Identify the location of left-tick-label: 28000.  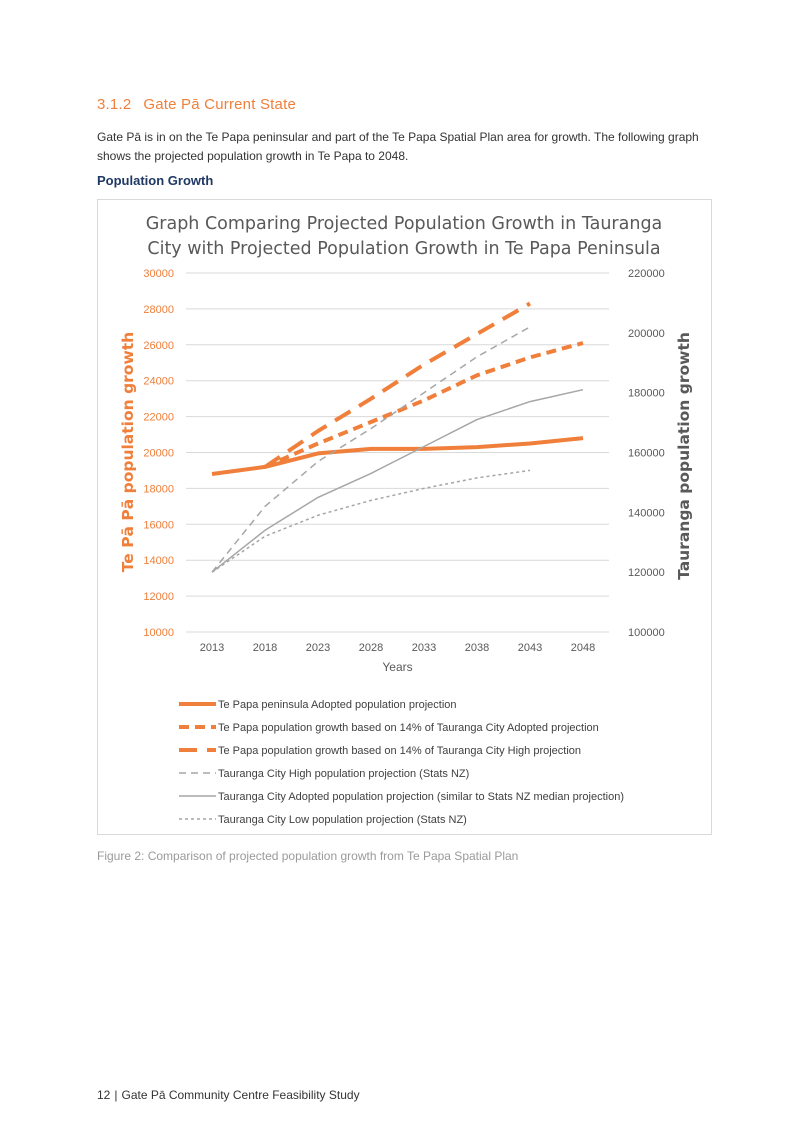
(158, 310).